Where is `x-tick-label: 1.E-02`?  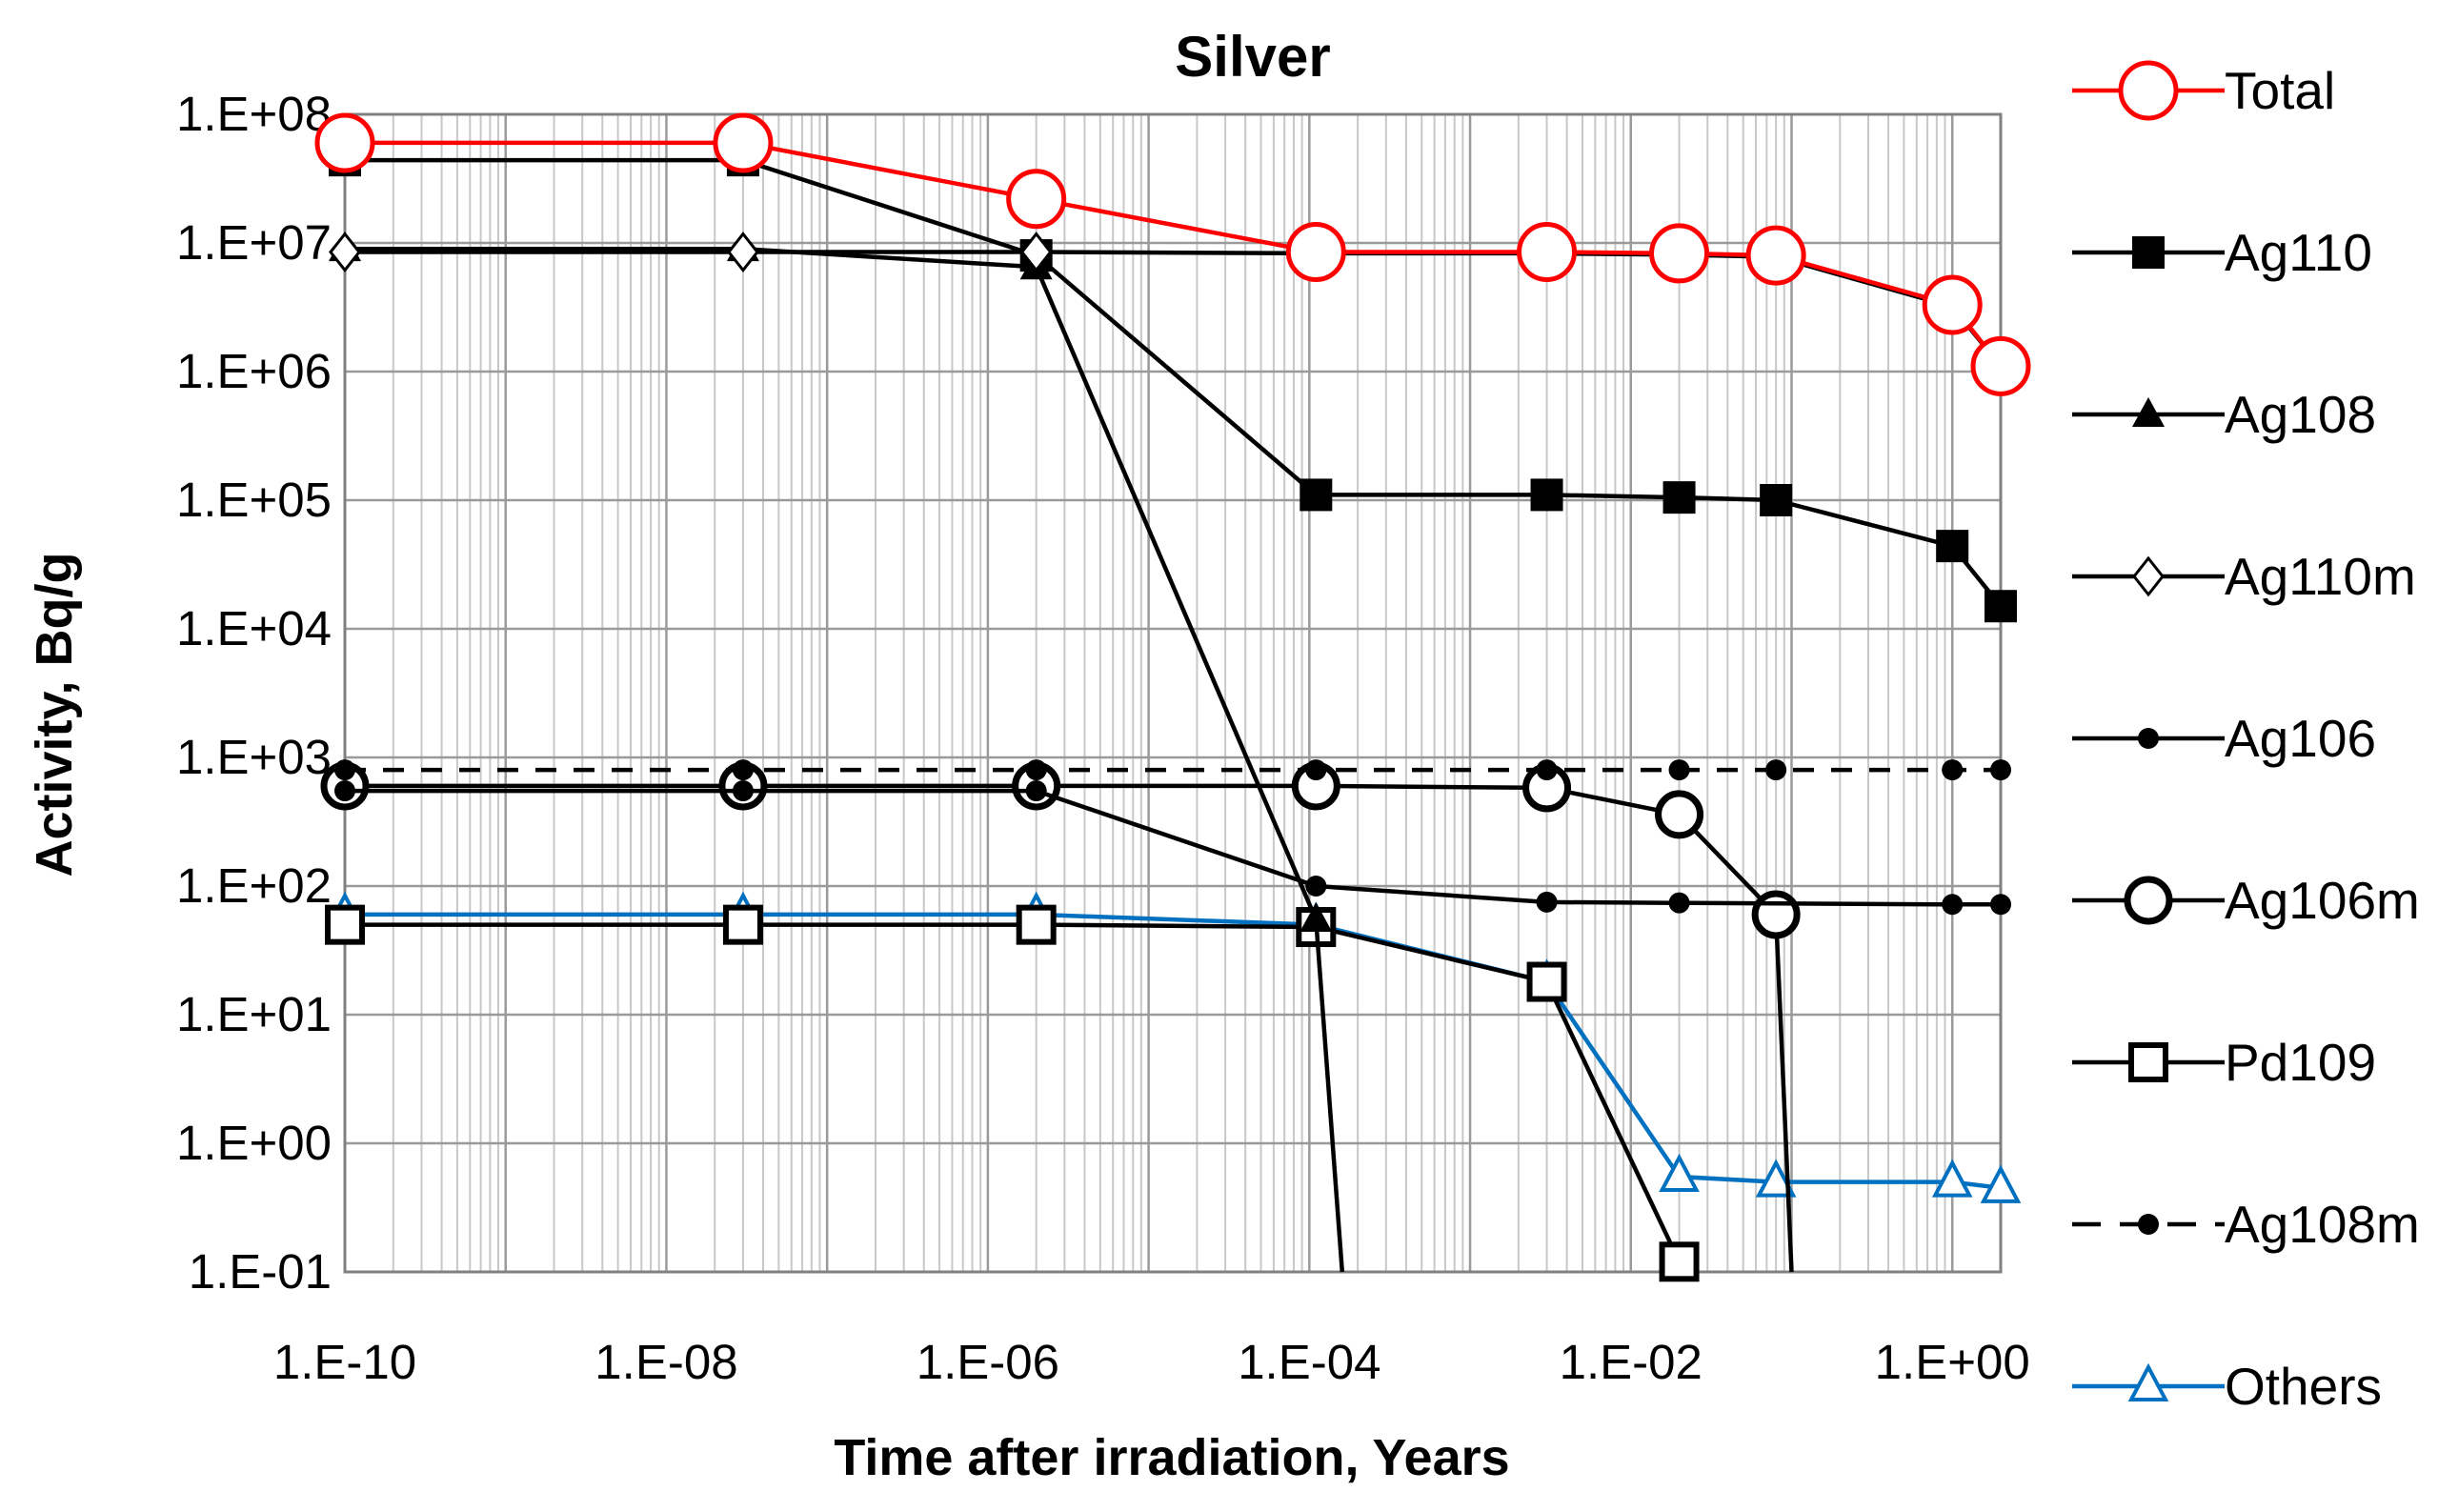 x-tick-label: 1.E-02 is located at coordinates (1631, 1362).